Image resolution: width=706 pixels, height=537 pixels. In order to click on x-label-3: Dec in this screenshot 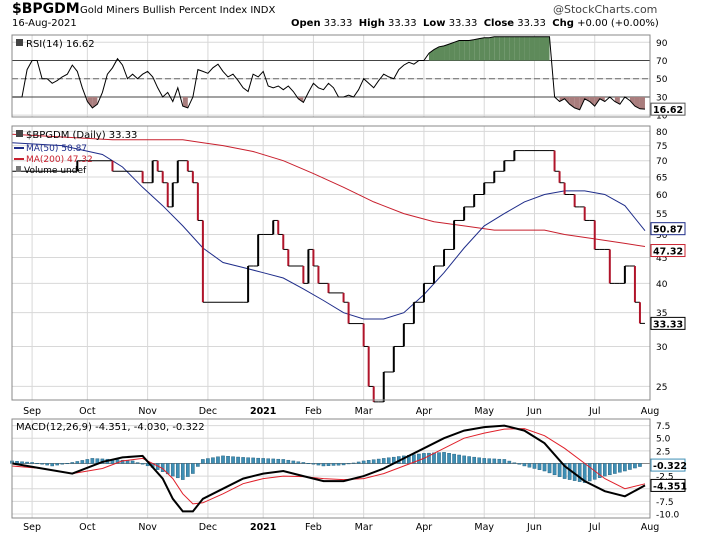, I will do `click(208, 411)`.